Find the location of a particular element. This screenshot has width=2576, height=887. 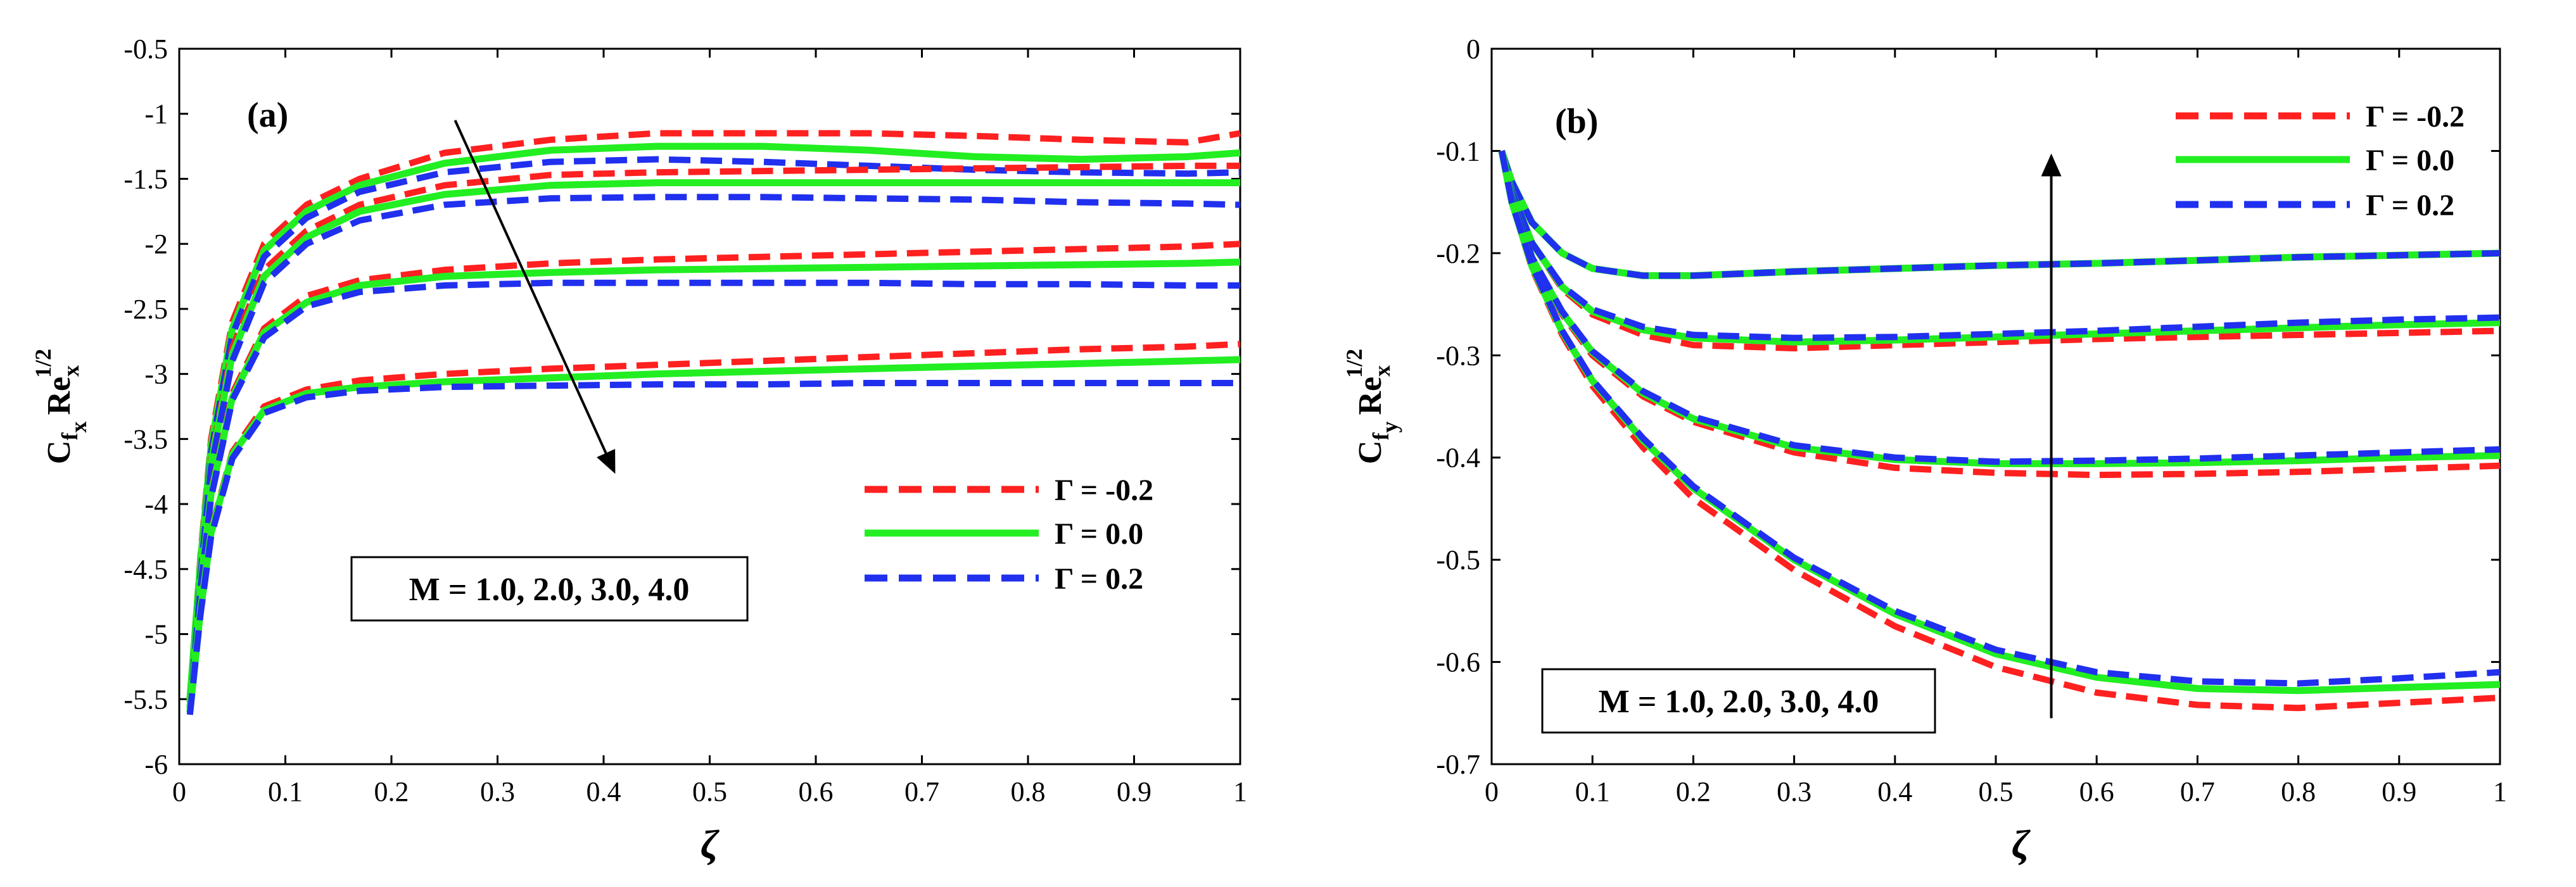

panel-a-ylabel-sub: f is located at coordinates (69, 436).